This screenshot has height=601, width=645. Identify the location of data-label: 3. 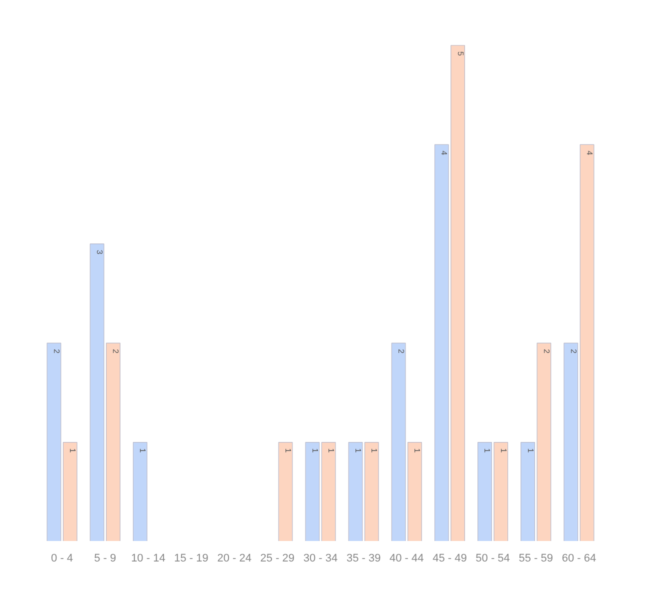
(99, 252).